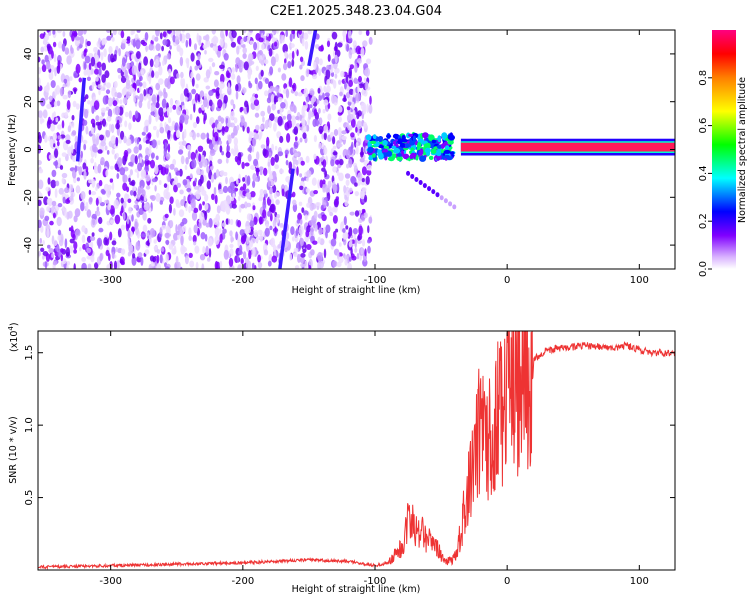 This screenshot has width=750, height=604. What do you see at coordinates (356, 290) in the screenshot?
I see `spectrogram-xlabel: Height of straight line (km)` at bounding box center [356, 290].